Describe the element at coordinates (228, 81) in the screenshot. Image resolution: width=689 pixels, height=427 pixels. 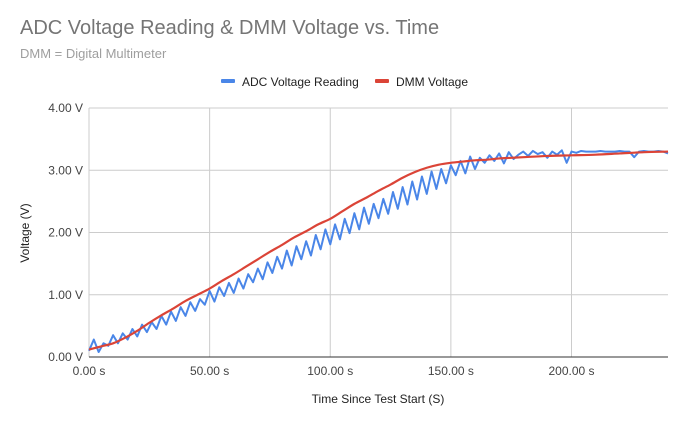
I see `legend-swatch-adc` at that location.